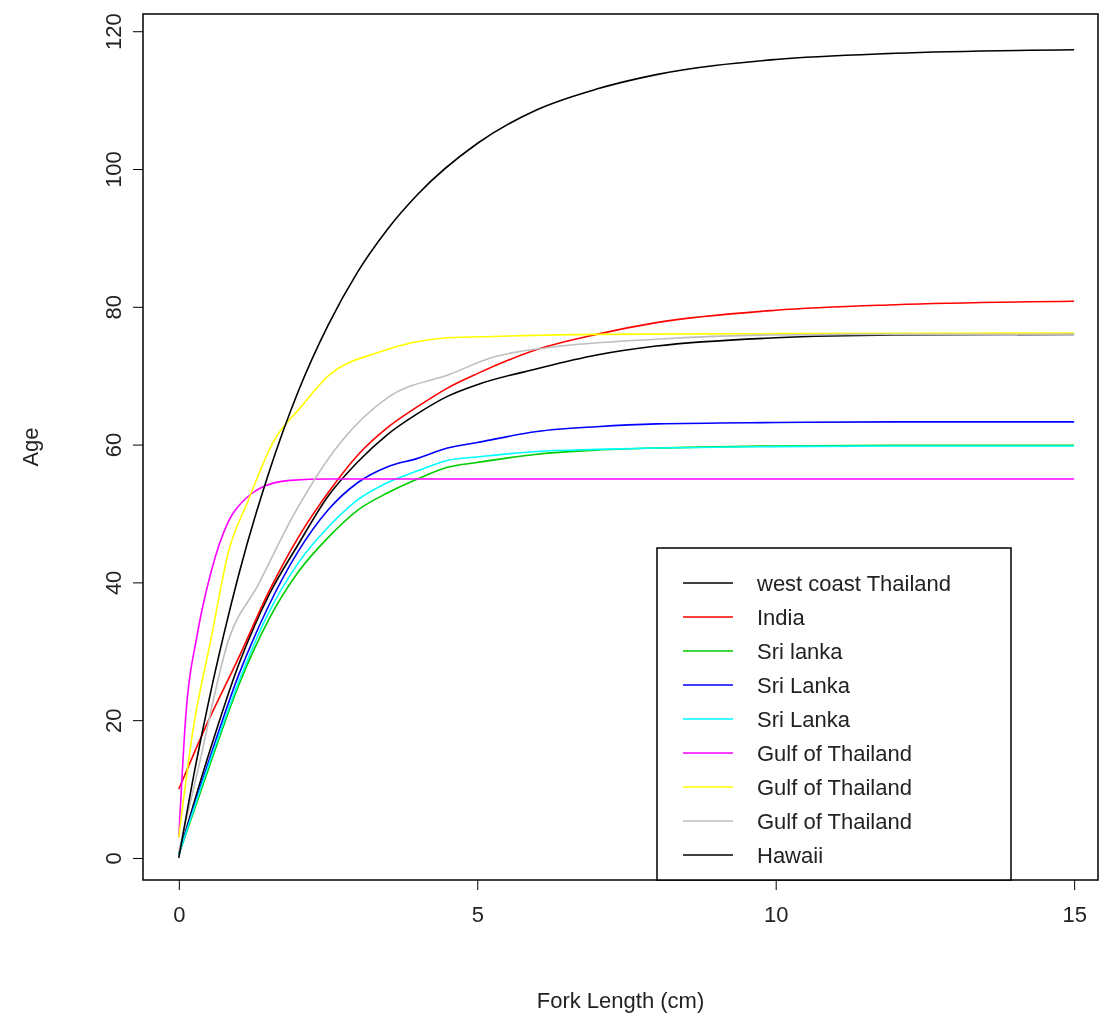  Describe the element at coordinates (790, 855) in the screenshot. I see `legend-label: Hawaii` at that location.